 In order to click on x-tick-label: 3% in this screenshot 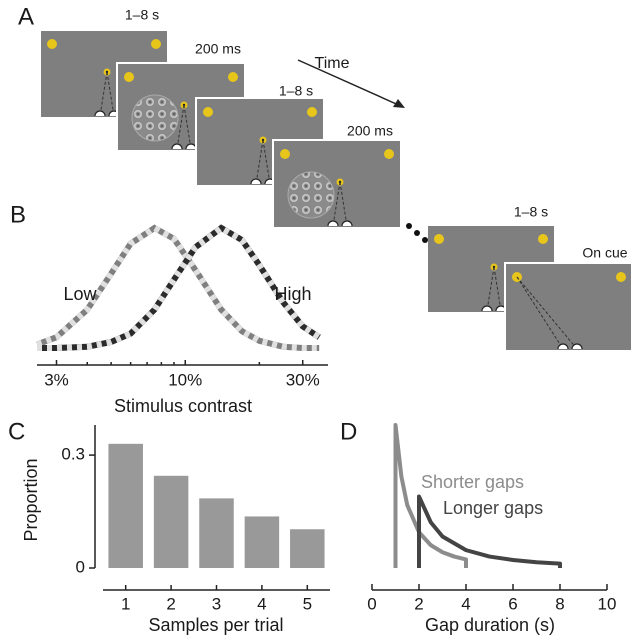, I will do `click(56, 379)`.